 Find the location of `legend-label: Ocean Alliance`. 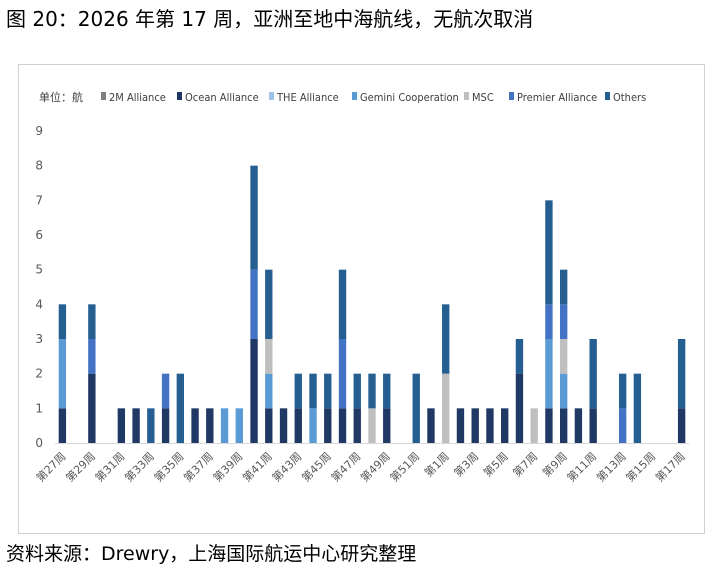

legend-label: Ocean Alliance is located at coordinates (222, 97).